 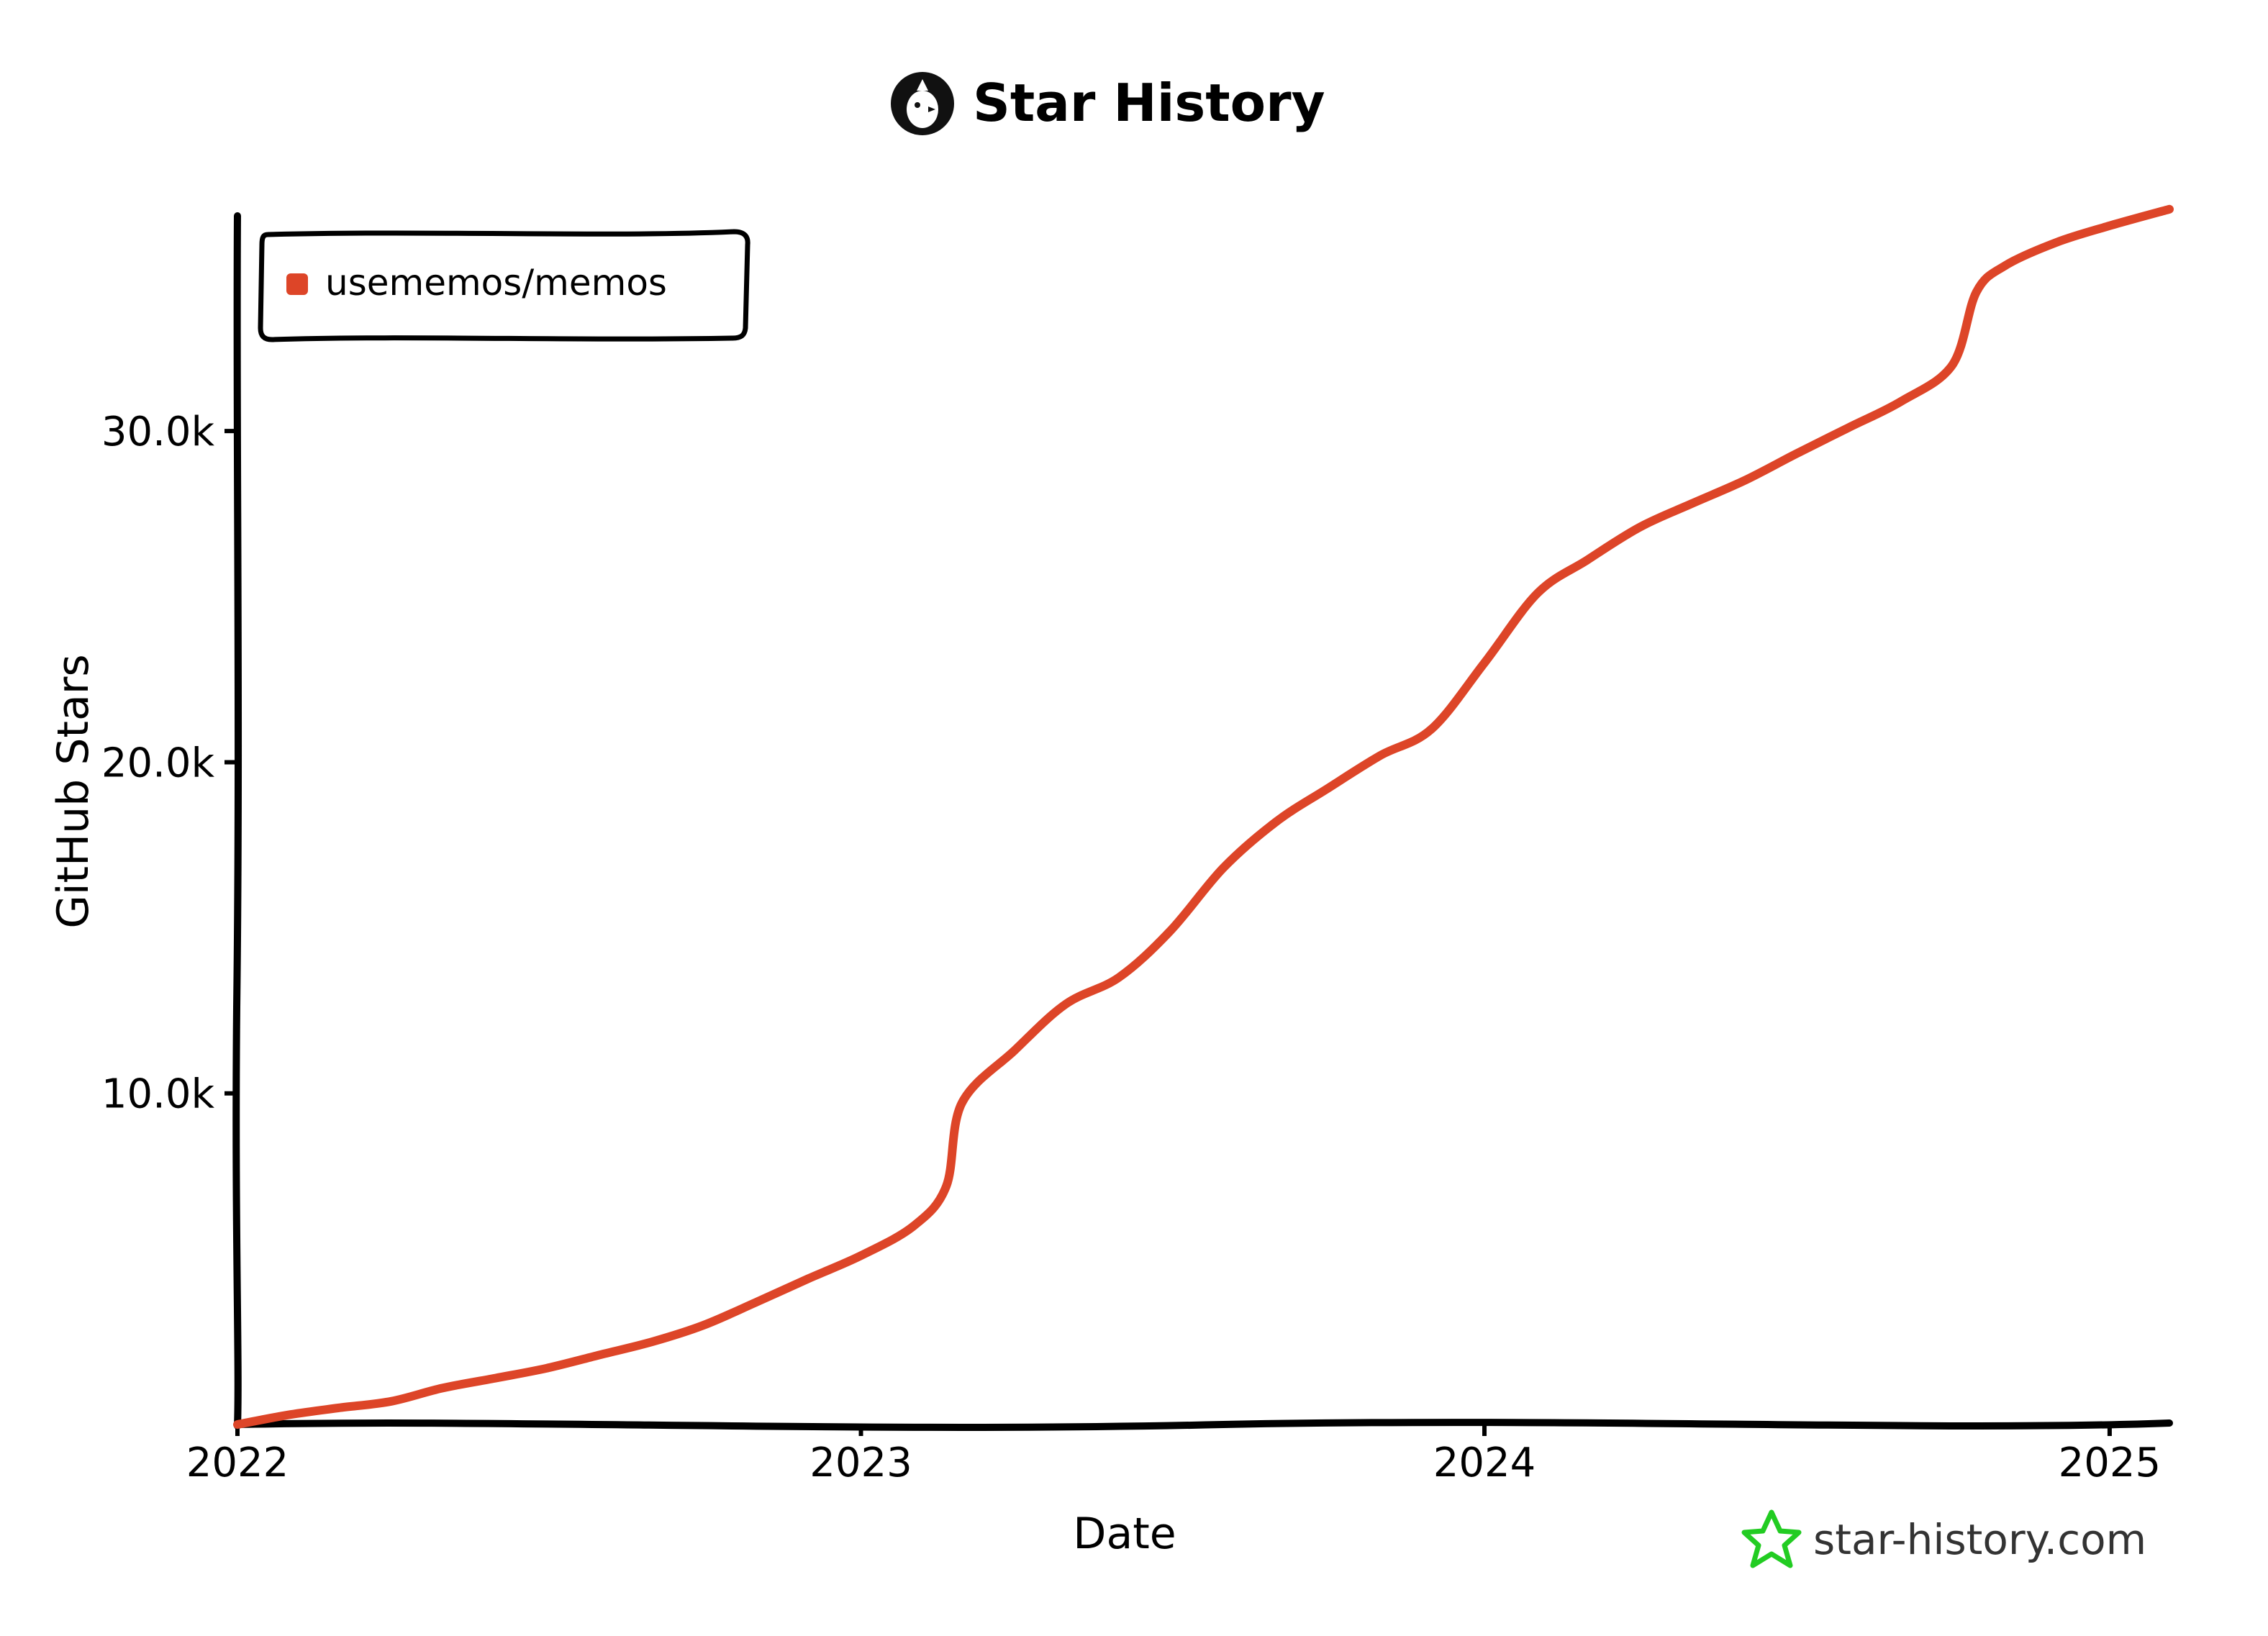 I want to click on legend-box, so click(x=504, y=286).